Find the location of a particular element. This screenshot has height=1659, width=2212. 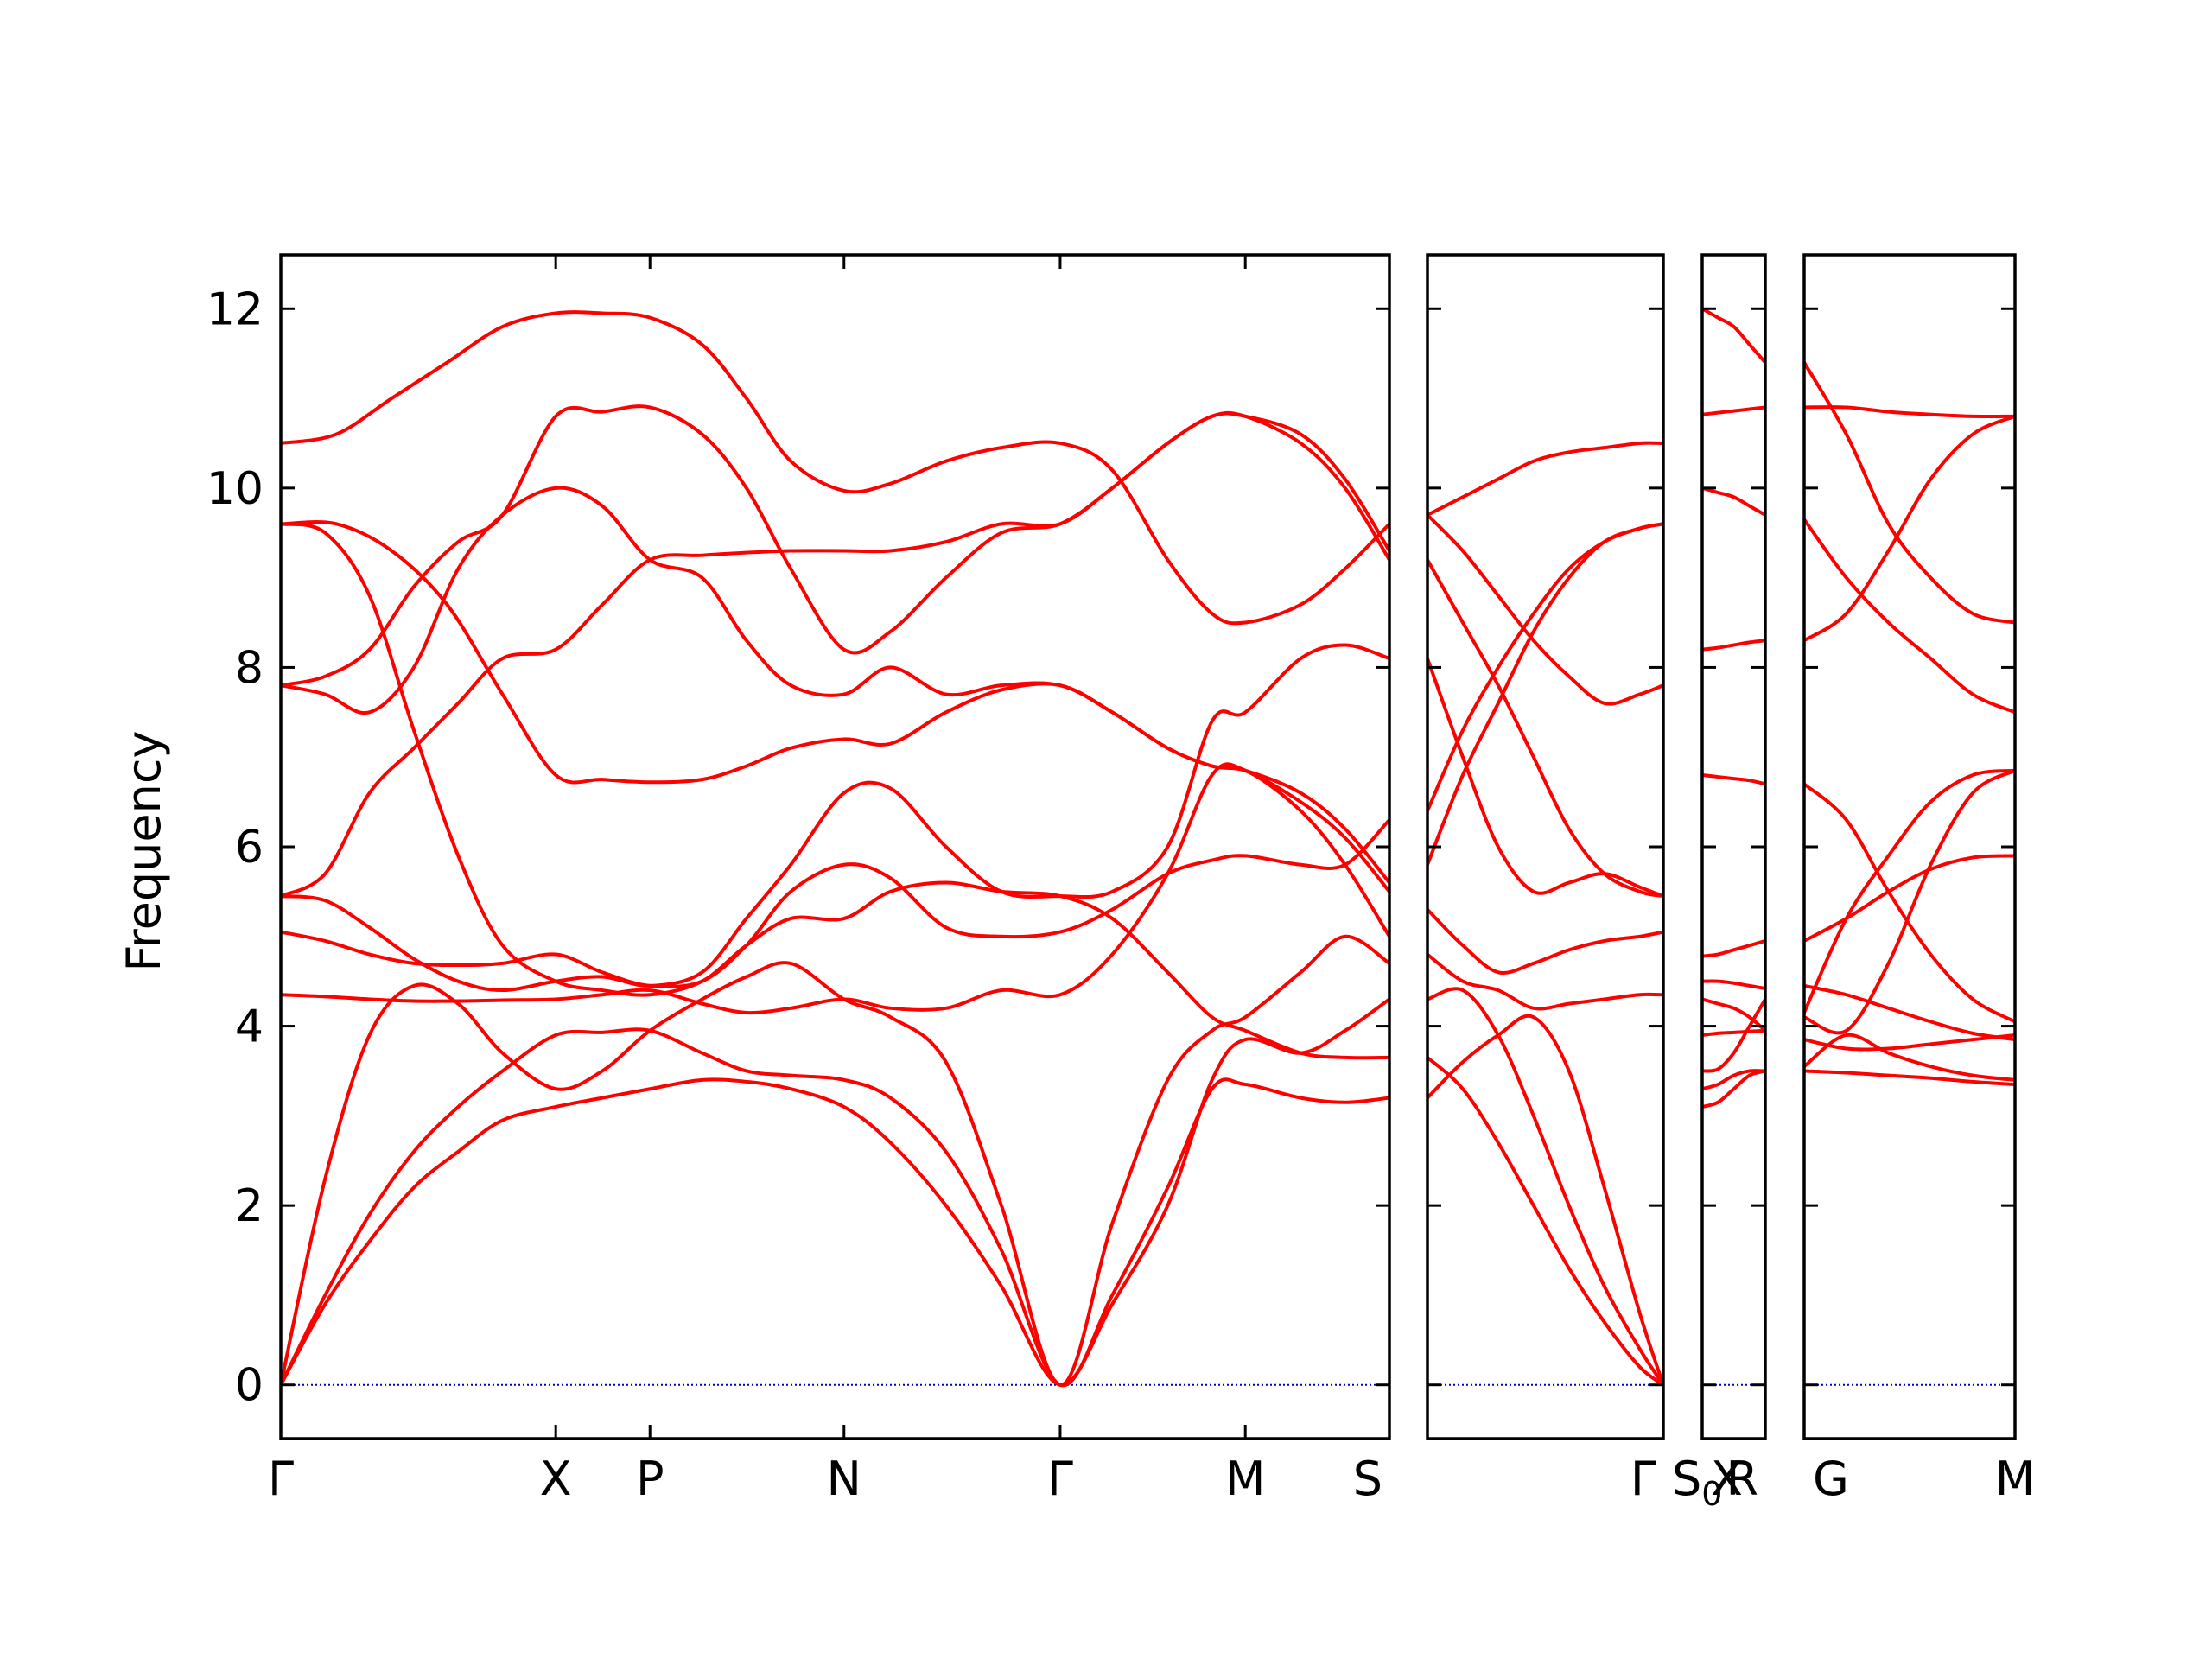

x-tick-label-subscript: 0 is located at coordinates (1711, 1494).